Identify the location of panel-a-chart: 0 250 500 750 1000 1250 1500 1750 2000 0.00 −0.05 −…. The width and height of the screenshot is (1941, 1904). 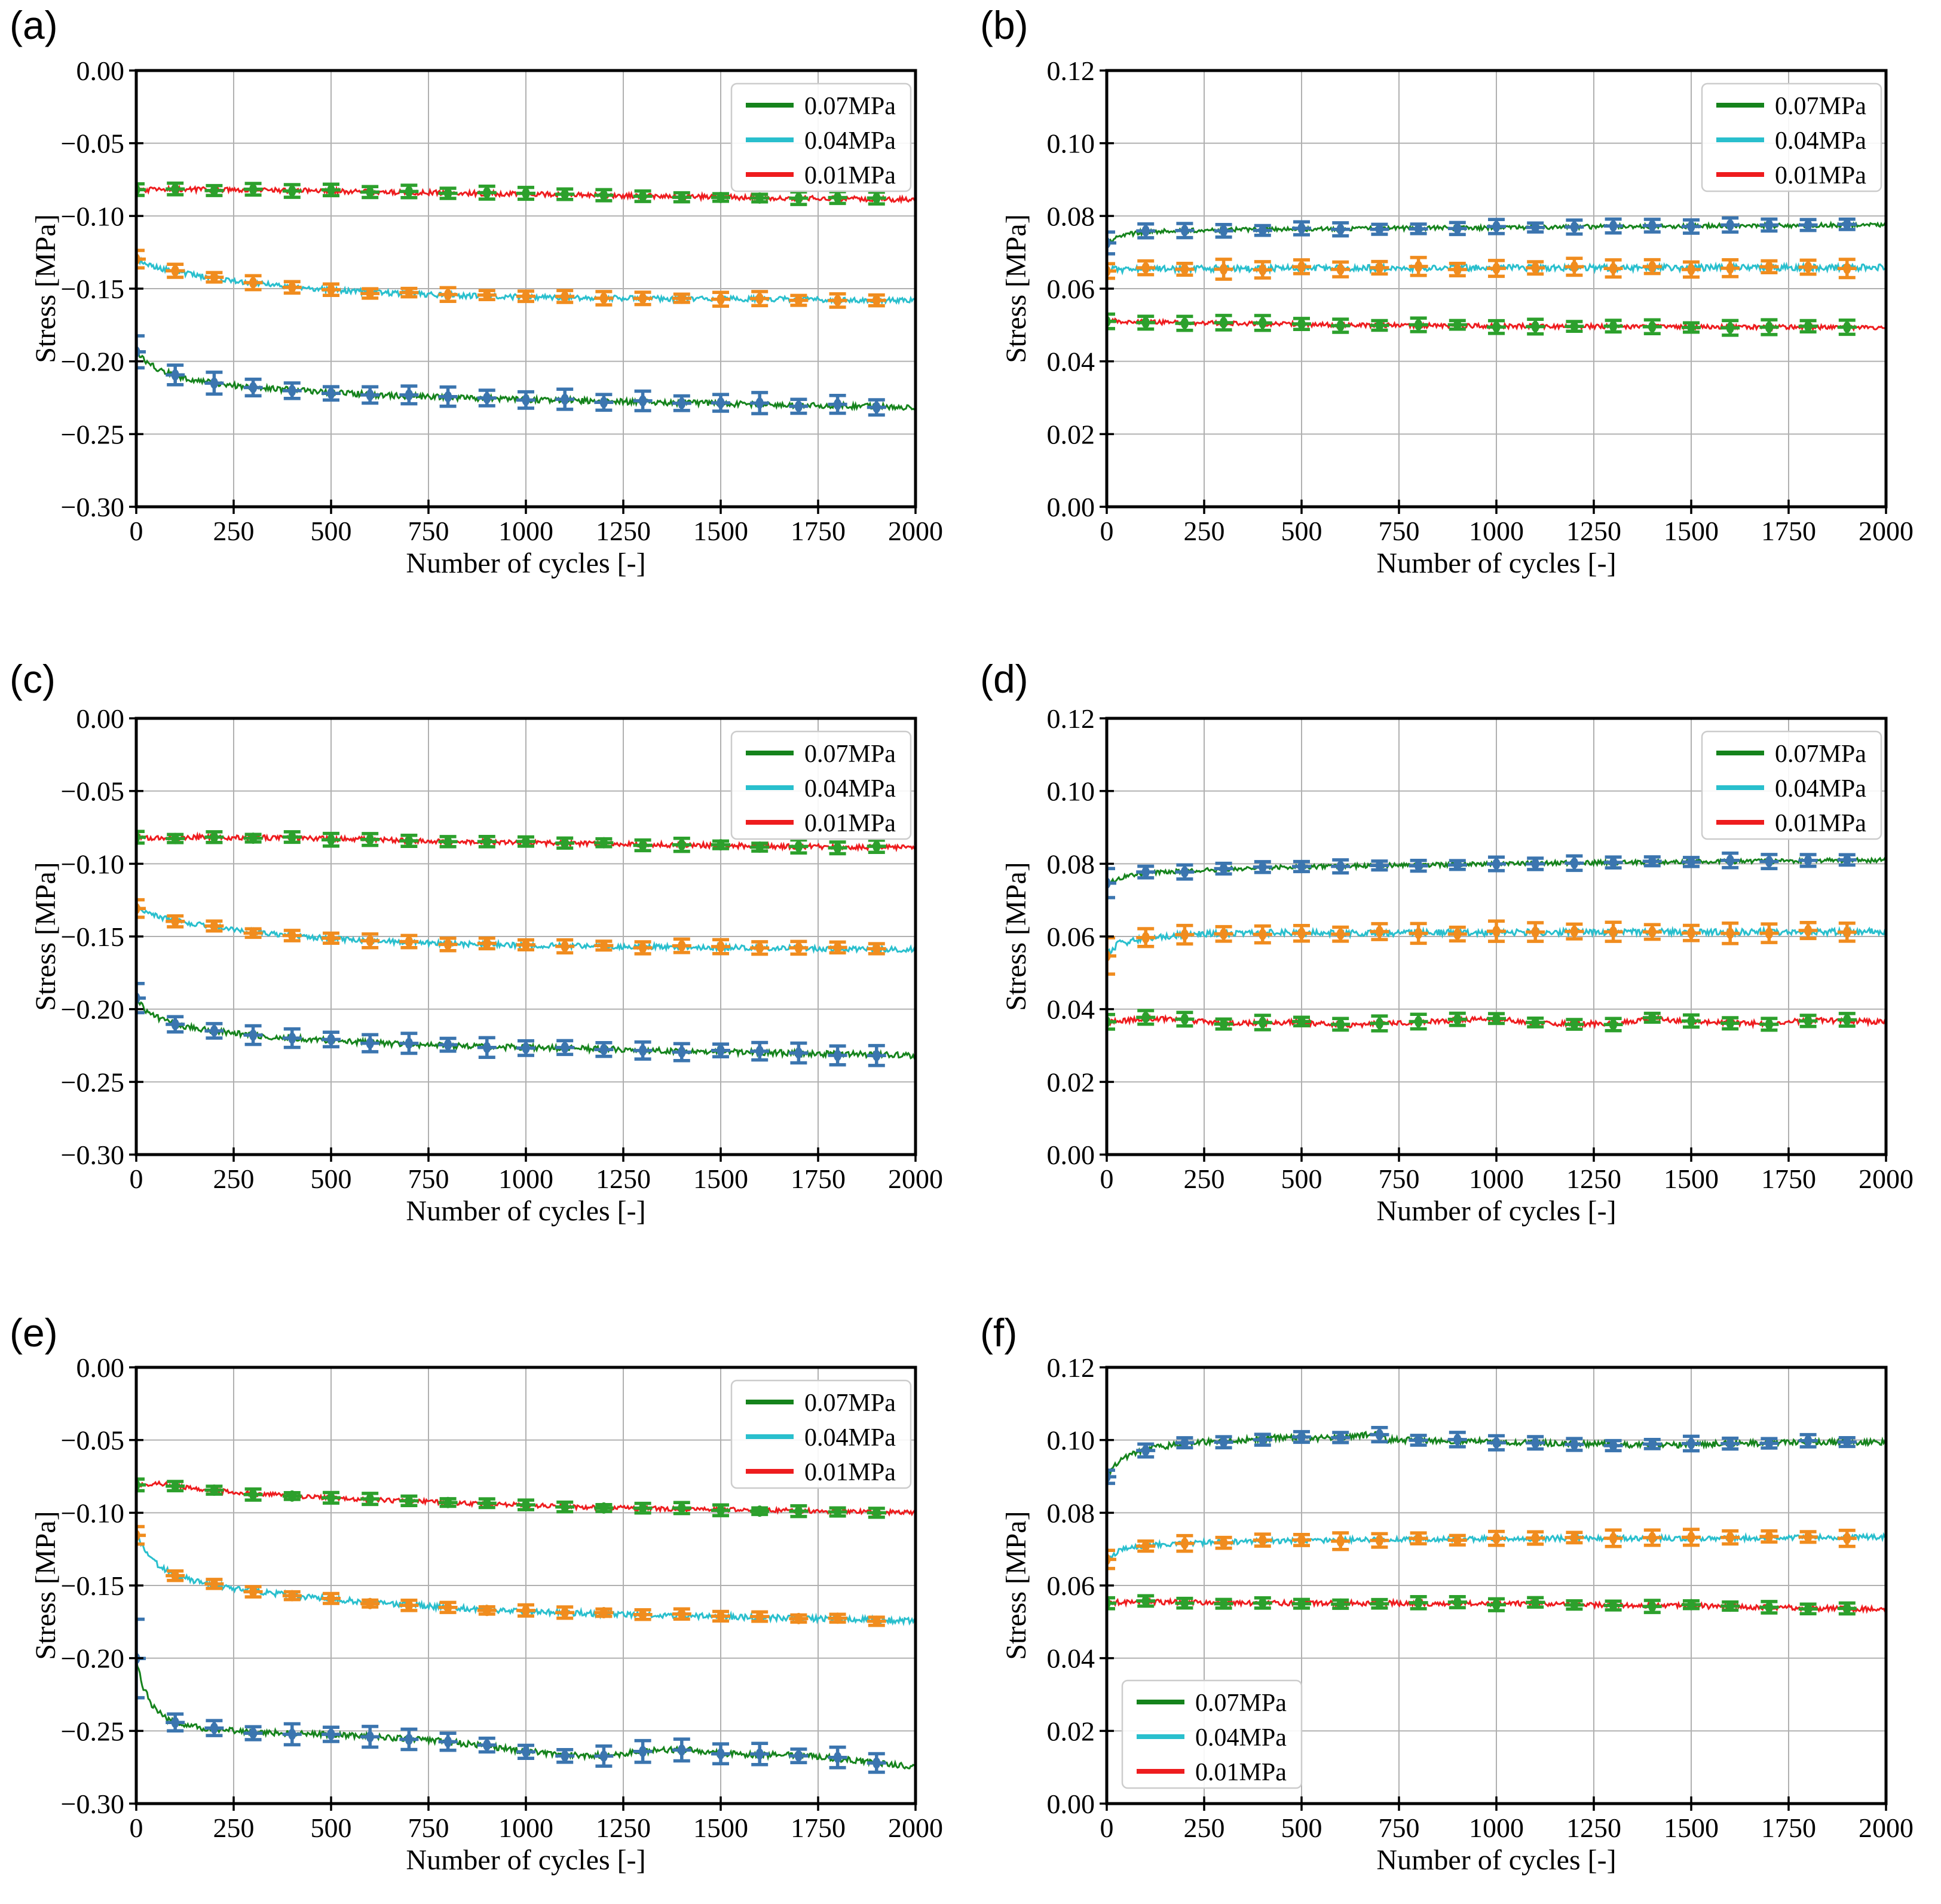
(486, 317).